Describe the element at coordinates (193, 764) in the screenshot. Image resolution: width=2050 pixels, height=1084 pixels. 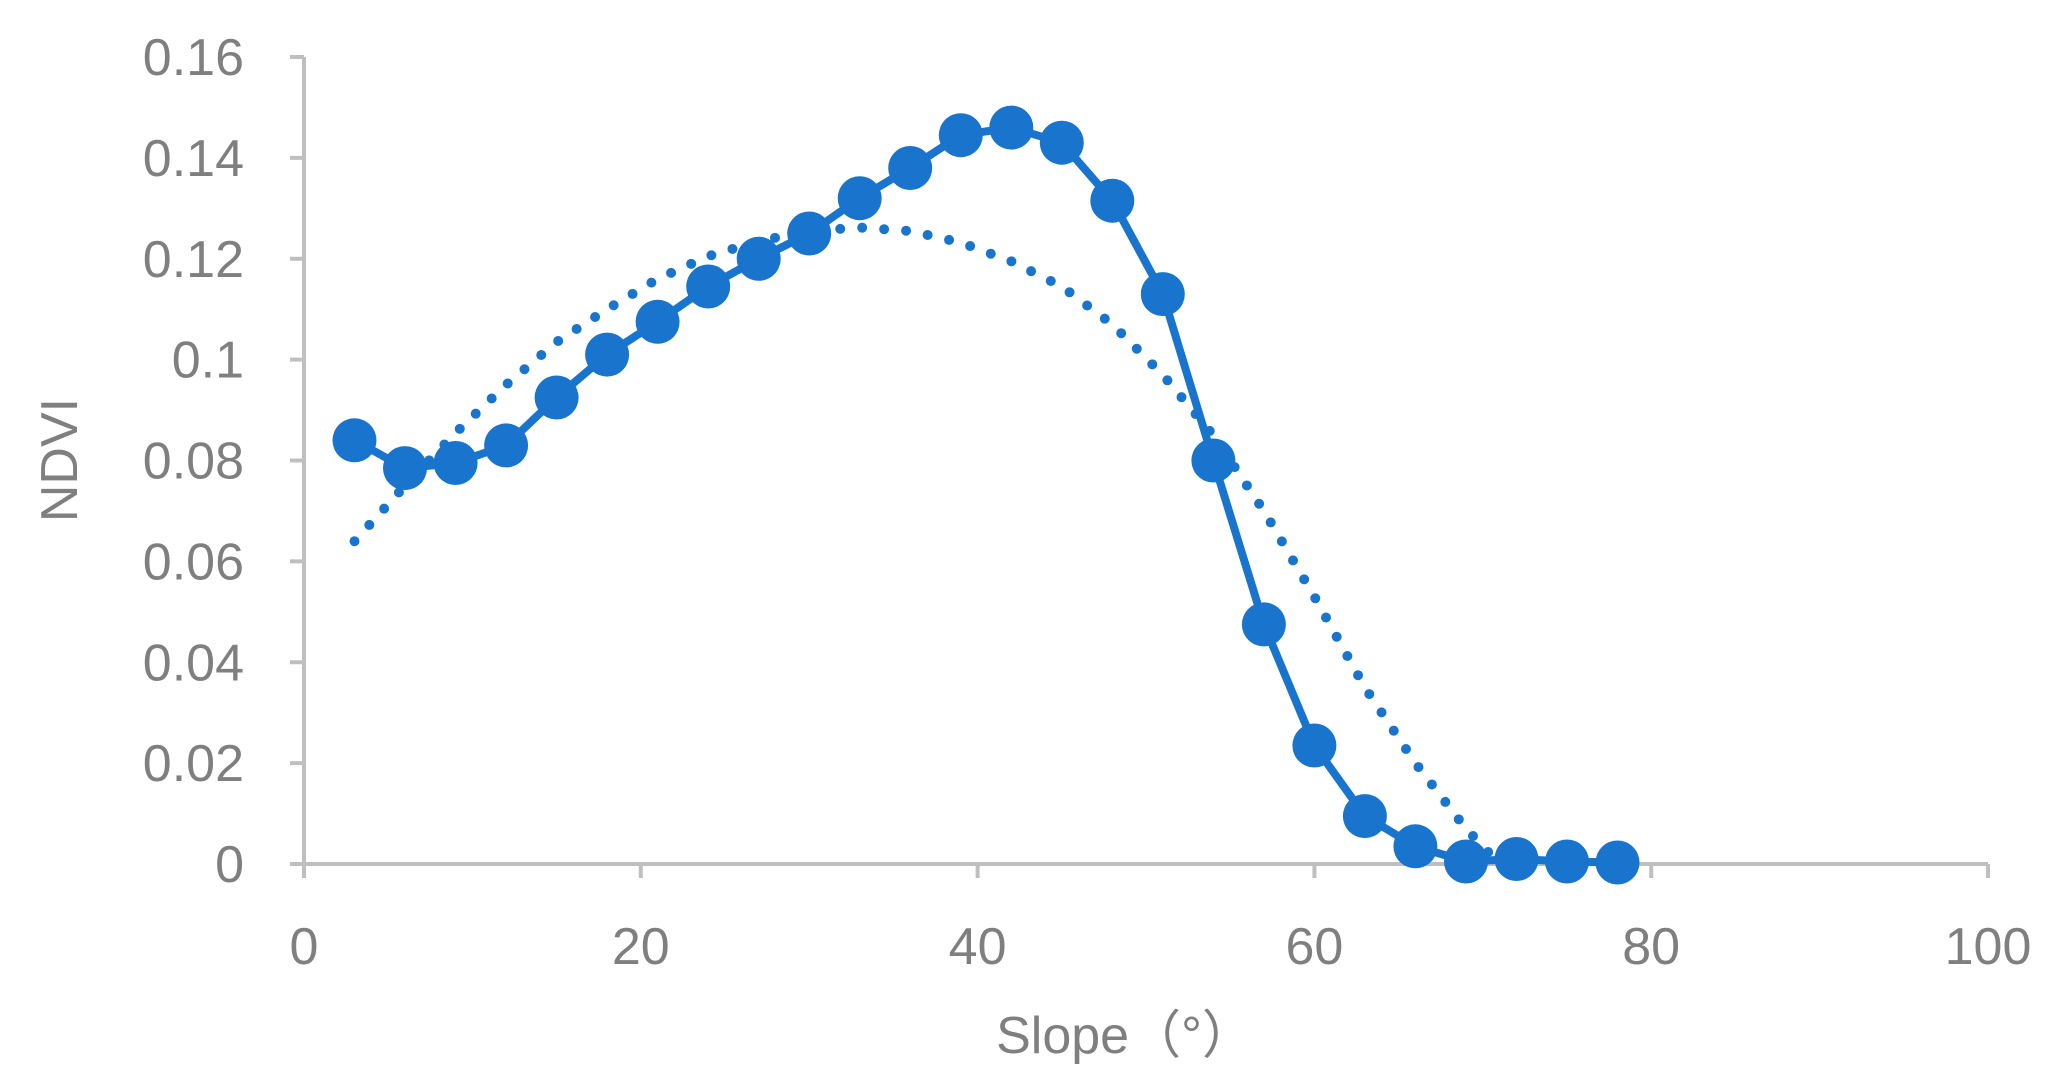
I see `y-tick-label: 0.02` at that location.